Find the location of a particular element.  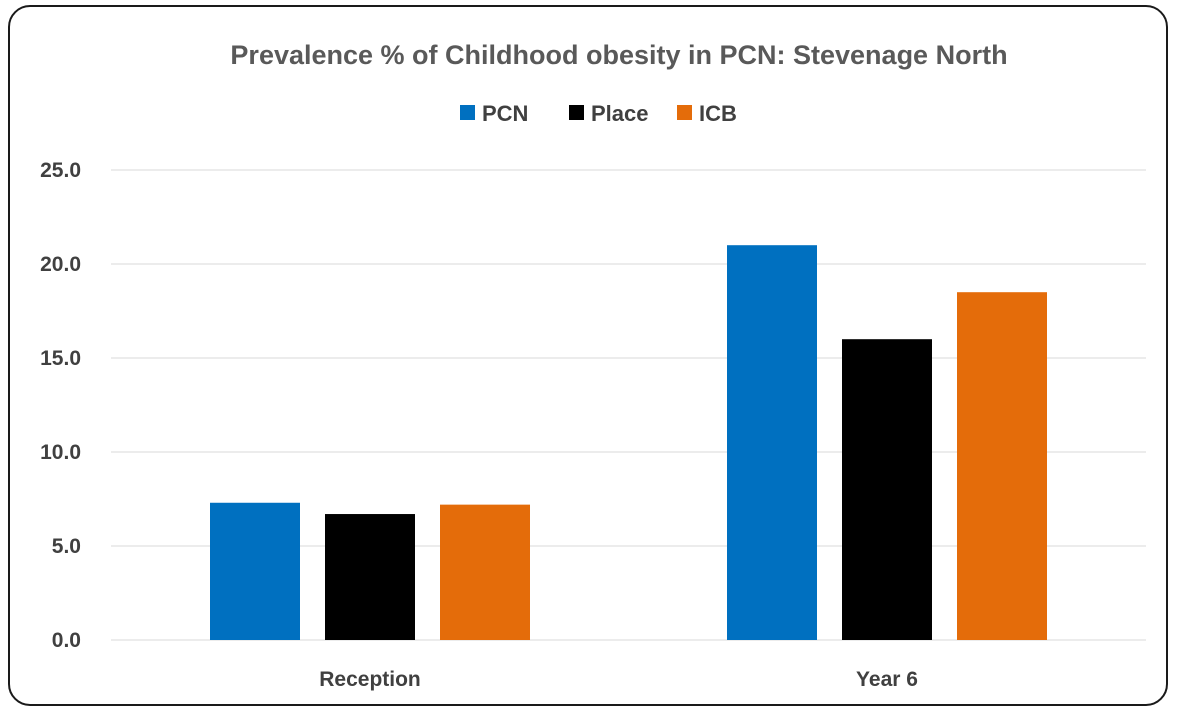

bar-icb-reception is located at coordinates (485, 572).